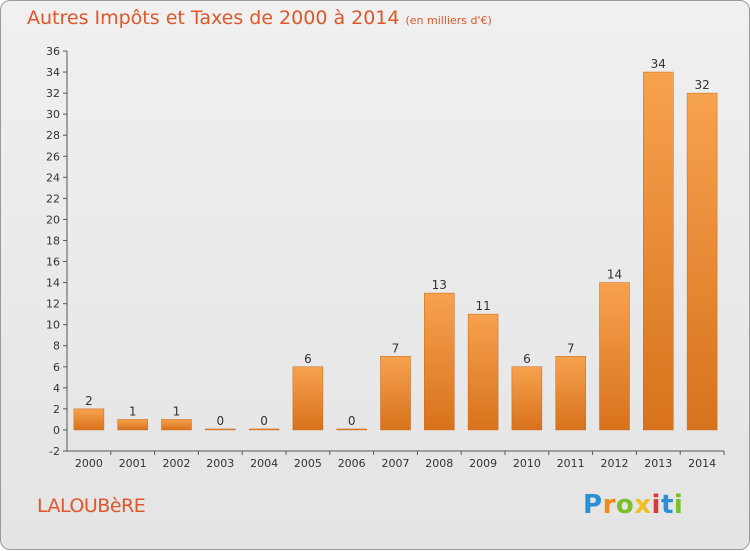 The image size is (750, 551). Describe the element at coordinates (352, 463) in the screenshot. I see `x-tick-label: 2006` at that location.